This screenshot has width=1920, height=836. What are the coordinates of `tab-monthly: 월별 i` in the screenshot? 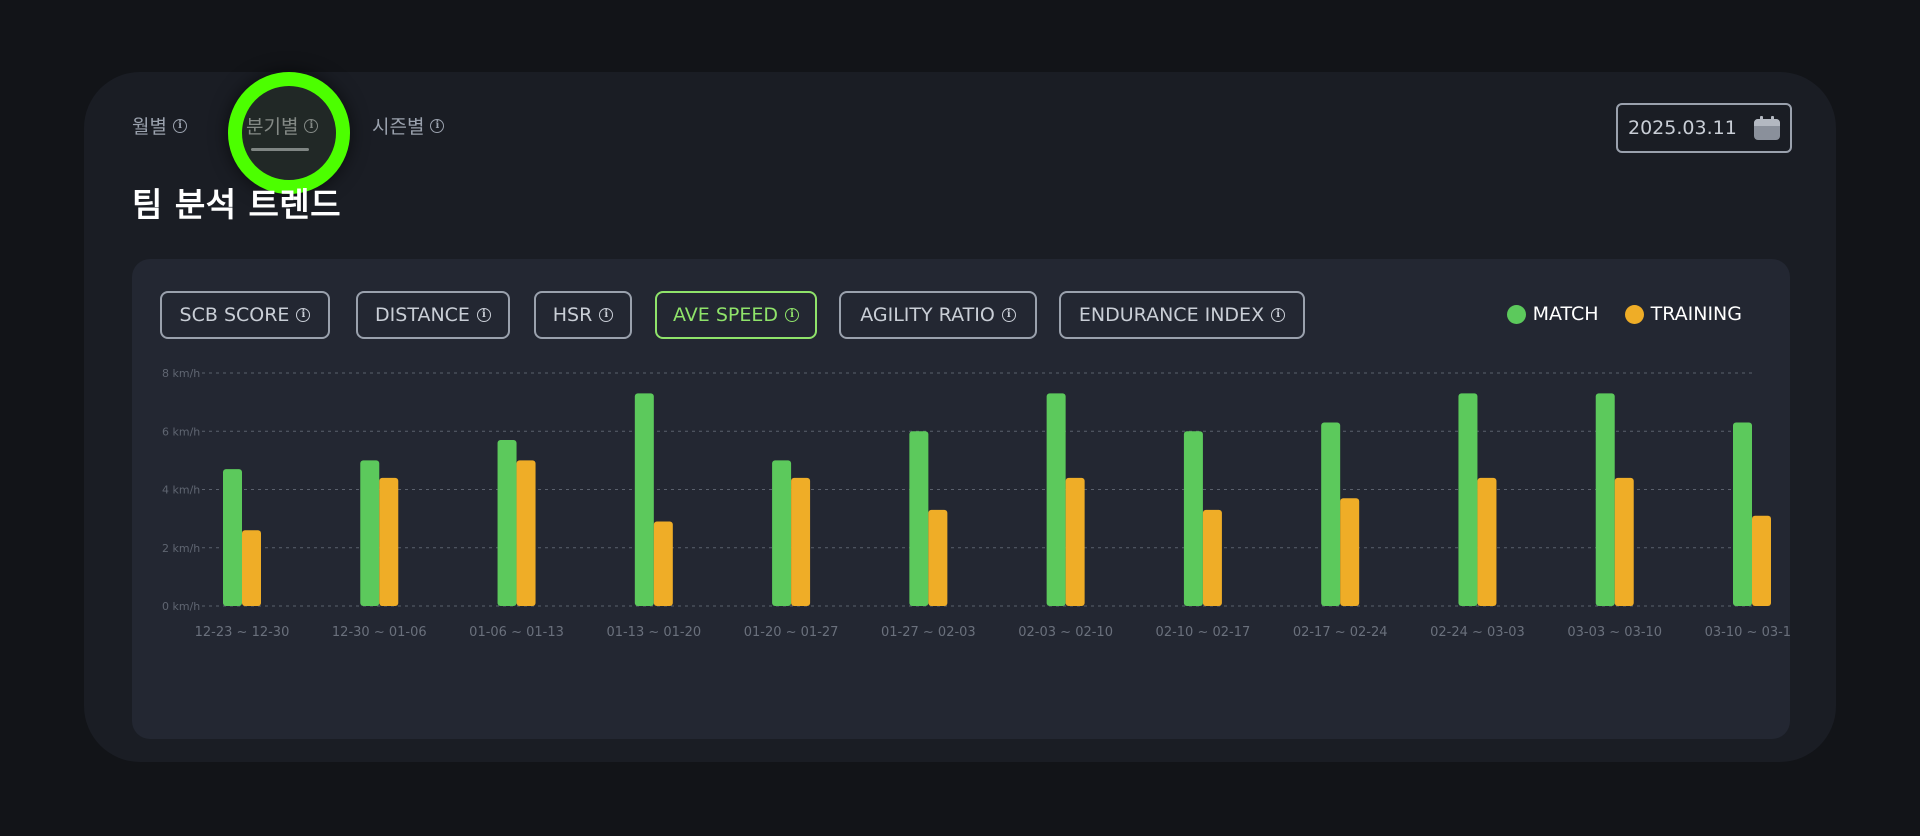 It's located at (159, 125).